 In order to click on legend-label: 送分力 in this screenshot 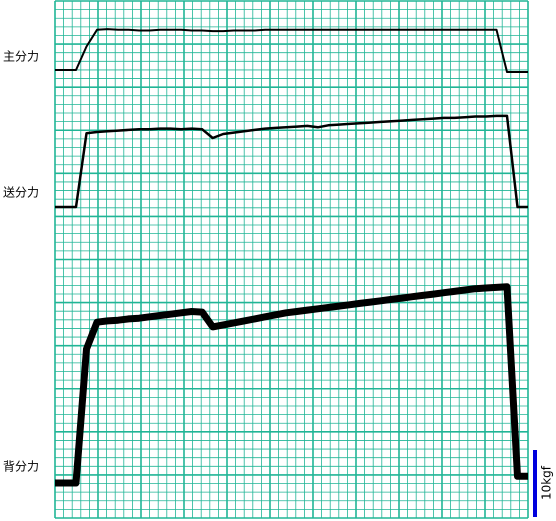, I will do `click(21, 192)`.